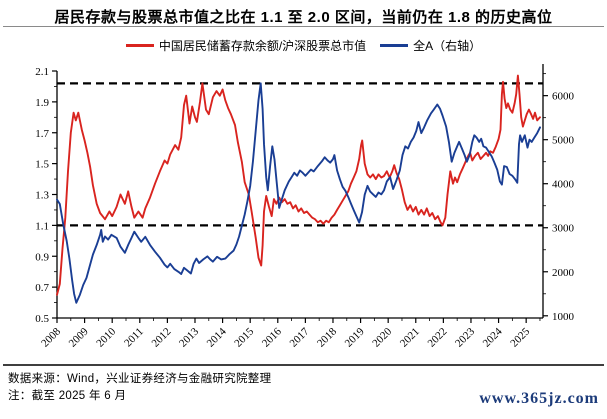  Describe the element at coordinates (563, 229) in the screenshot. I see `right-axis-tick-label: 3000` at that location.